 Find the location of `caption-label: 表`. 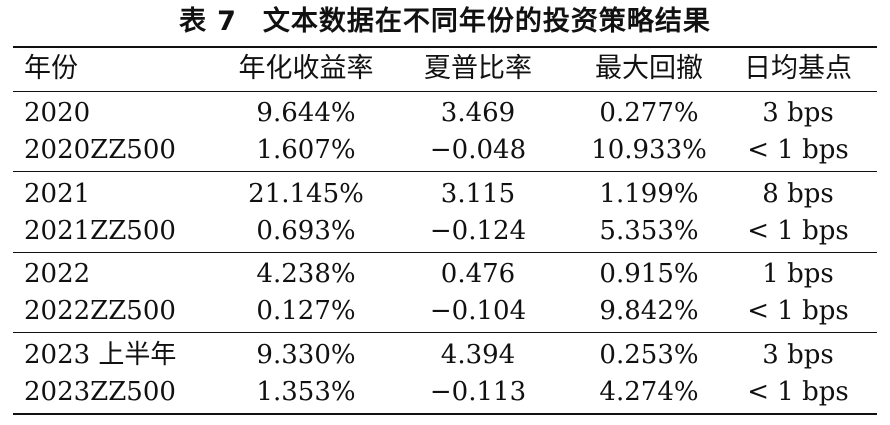

caption-label: 表 is located at coordinates (193, 21).